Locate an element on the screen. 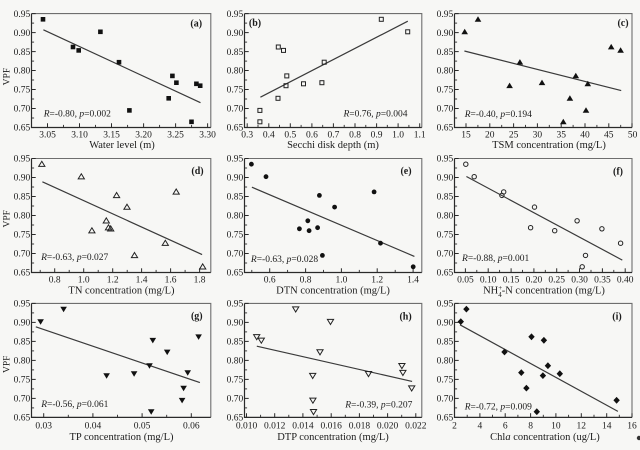 This screenshot has height=450, width=640. svg-text: 35 is located at coordinates (561, 136).